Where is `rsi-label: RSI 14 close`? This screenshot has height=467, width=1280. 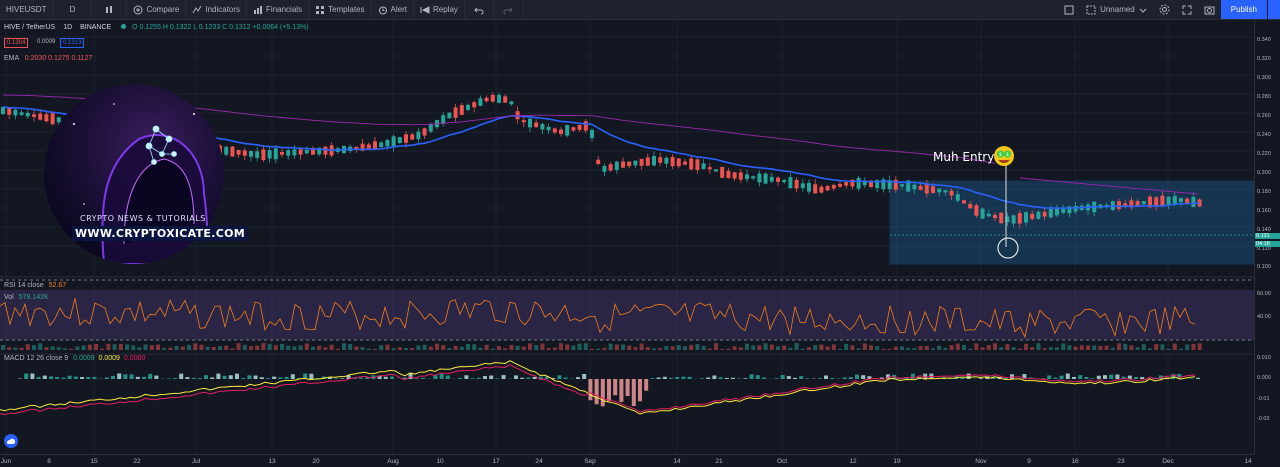
rsi-label: RSI 14 close is located at coordinates (24, 285).